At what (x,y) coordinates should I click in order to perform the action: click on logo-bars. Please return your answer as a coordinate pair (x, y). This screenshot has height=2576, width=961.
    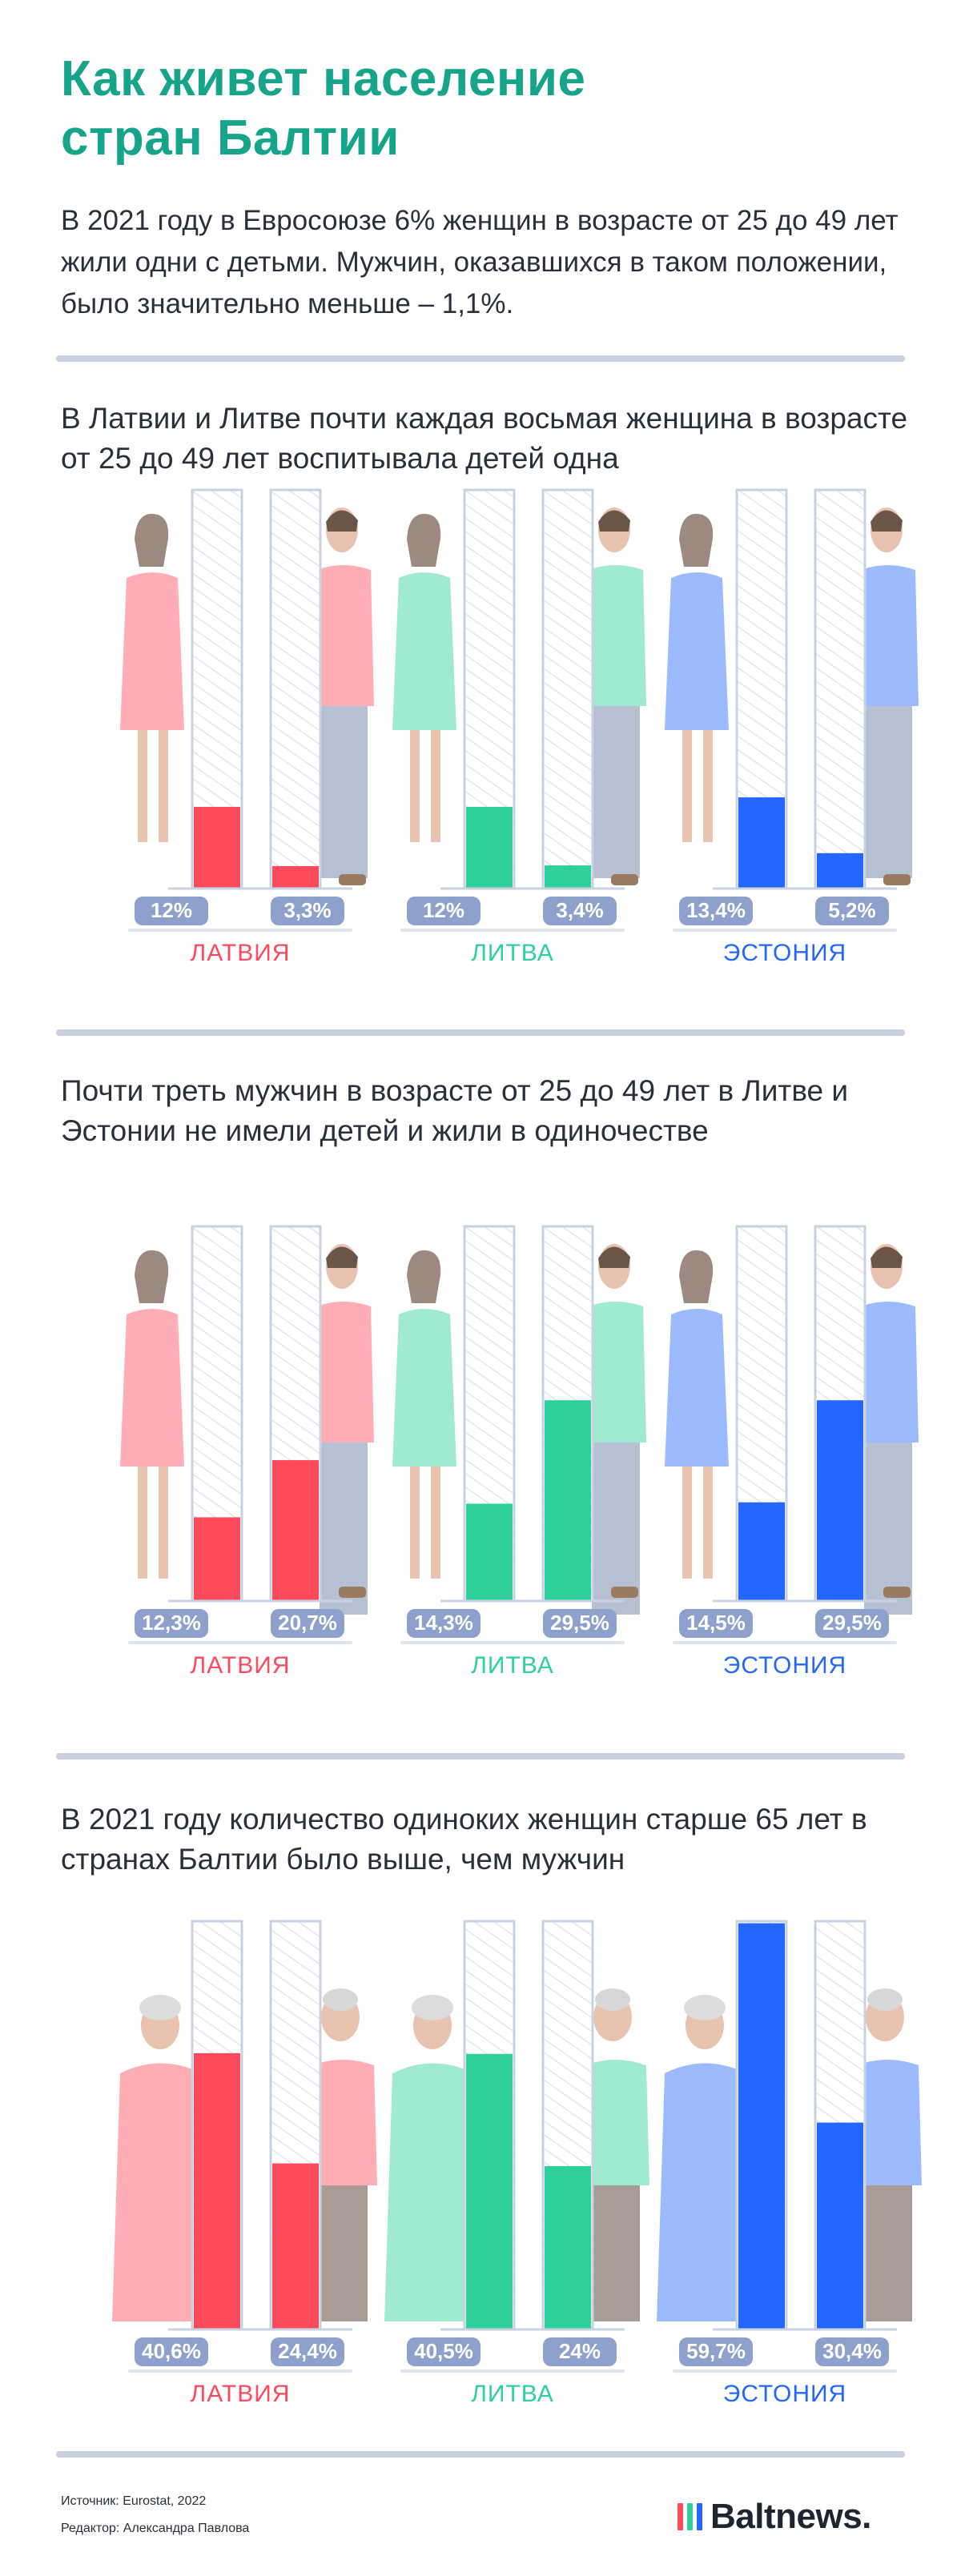
    Looking at the image, I should click on (690, 2516).